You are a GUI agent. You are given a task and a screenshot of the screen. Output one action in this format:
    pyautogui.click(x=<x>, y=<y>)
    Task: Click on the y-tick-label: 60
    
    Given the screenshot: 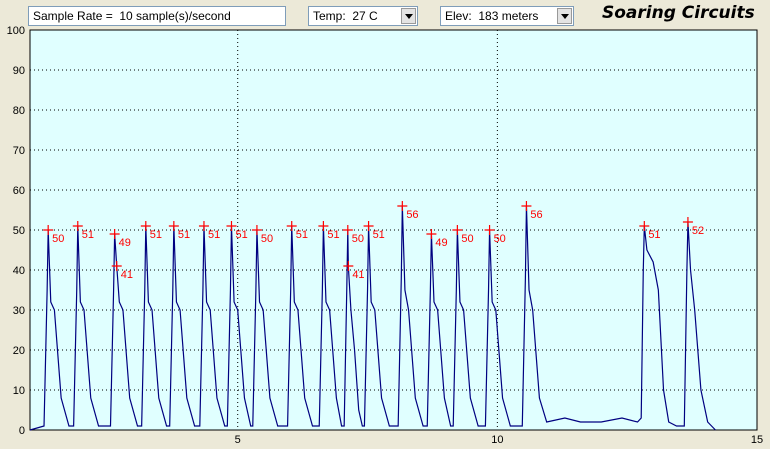 What is the action you would take?
    pyautogui.click(x=19, y=191)
    